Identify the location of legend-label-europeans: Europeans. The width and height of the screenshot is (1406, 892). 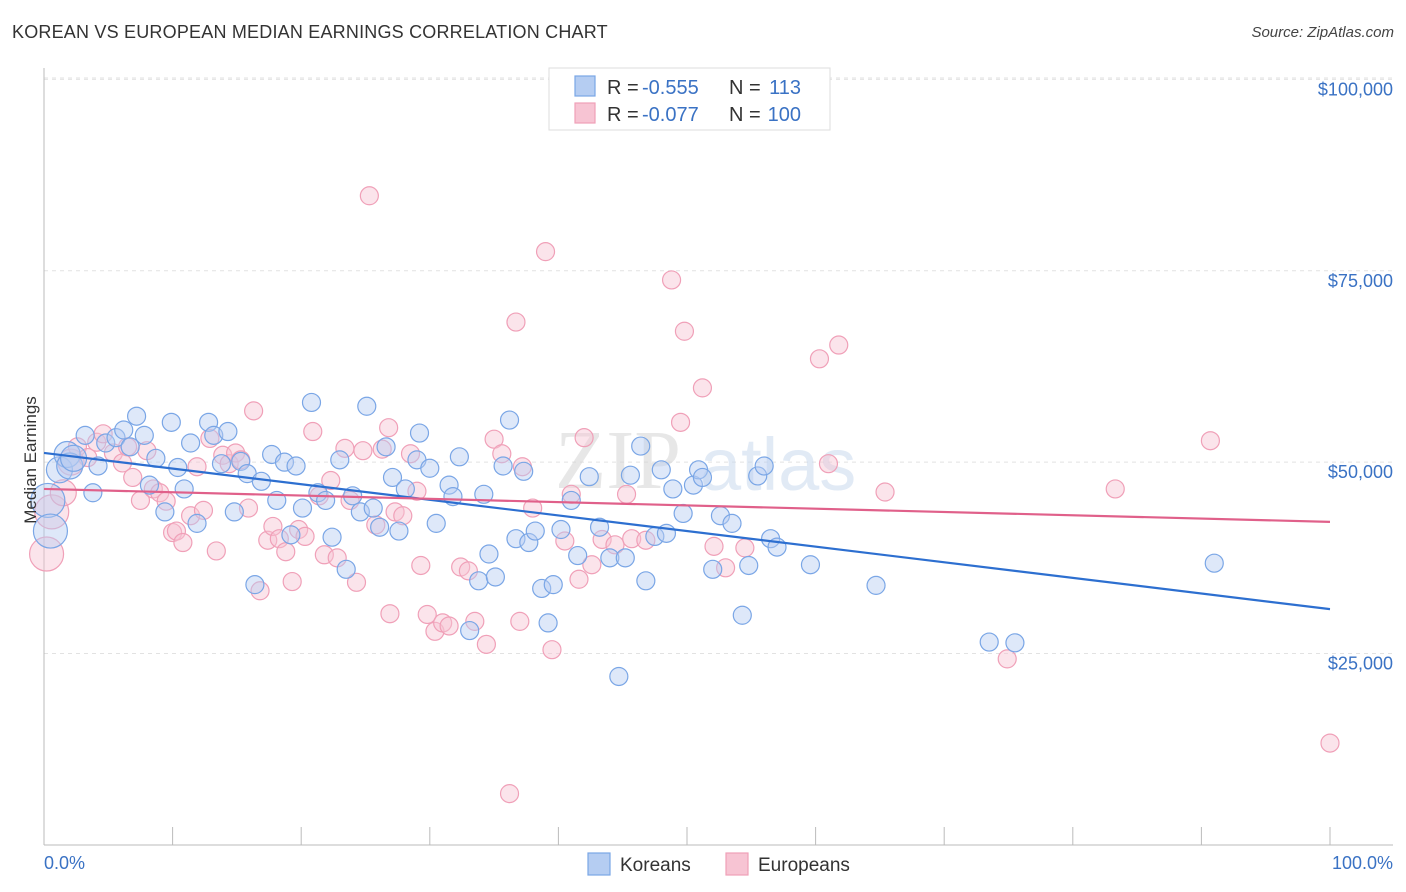
(804, 865).